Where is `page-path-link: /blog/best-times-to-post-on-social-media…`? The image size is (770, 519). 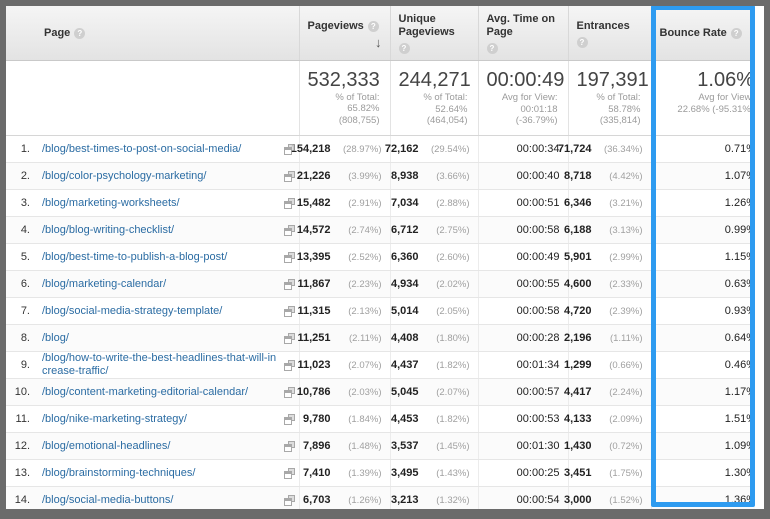
page-path-link: /blog/best-times-to-post-on-social-media… is located at coordinates (142, 148).